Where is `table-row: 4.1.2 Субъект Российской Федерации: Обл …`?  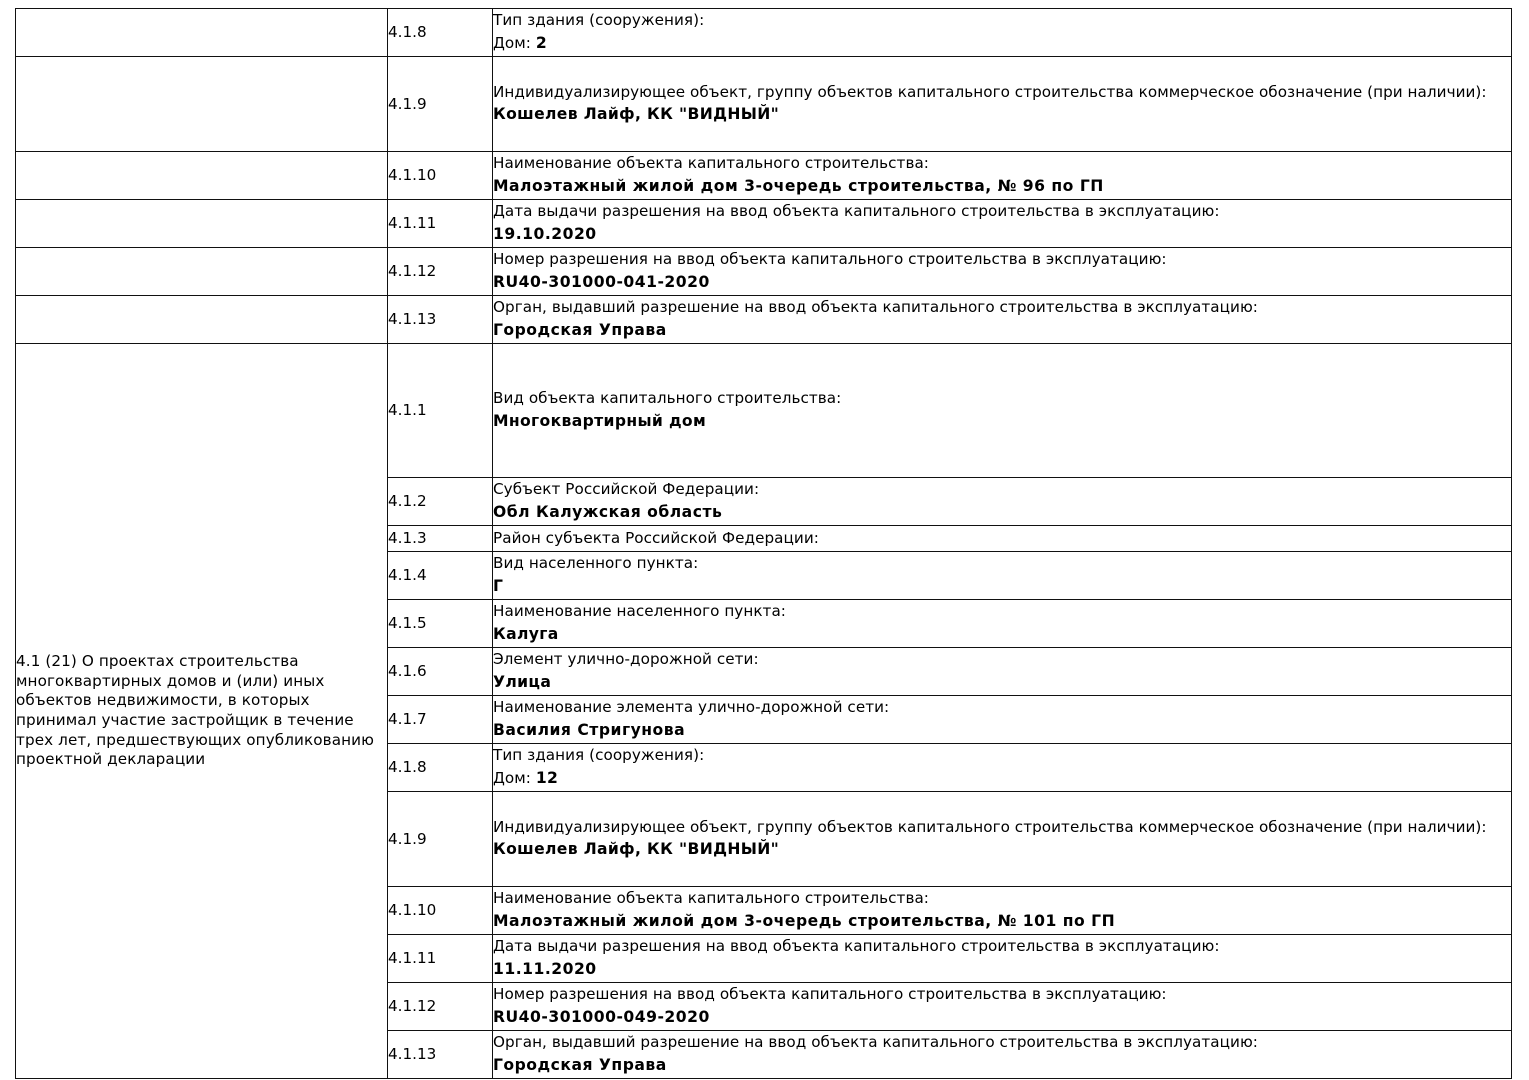 table-row: 4.1.2 Субъект Российской Федерации: Обл … is located at coordinates (764, 501).